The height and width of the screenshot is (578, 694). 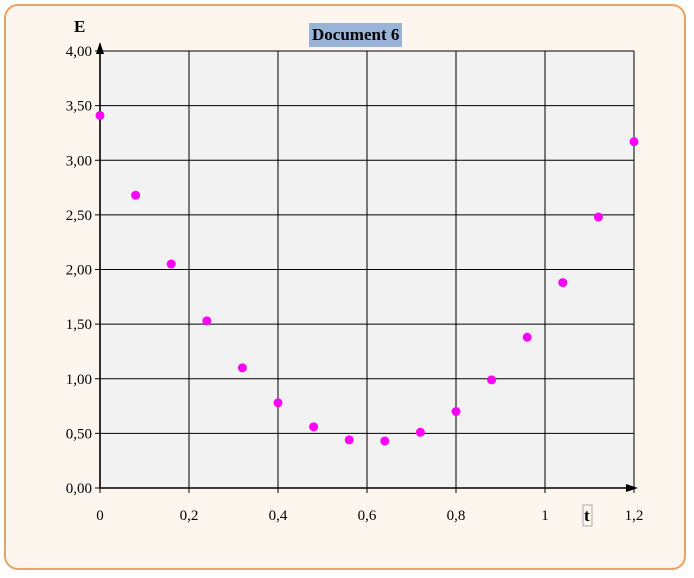 I want to click on x-axis-arrow, so click(x=632, y=488).